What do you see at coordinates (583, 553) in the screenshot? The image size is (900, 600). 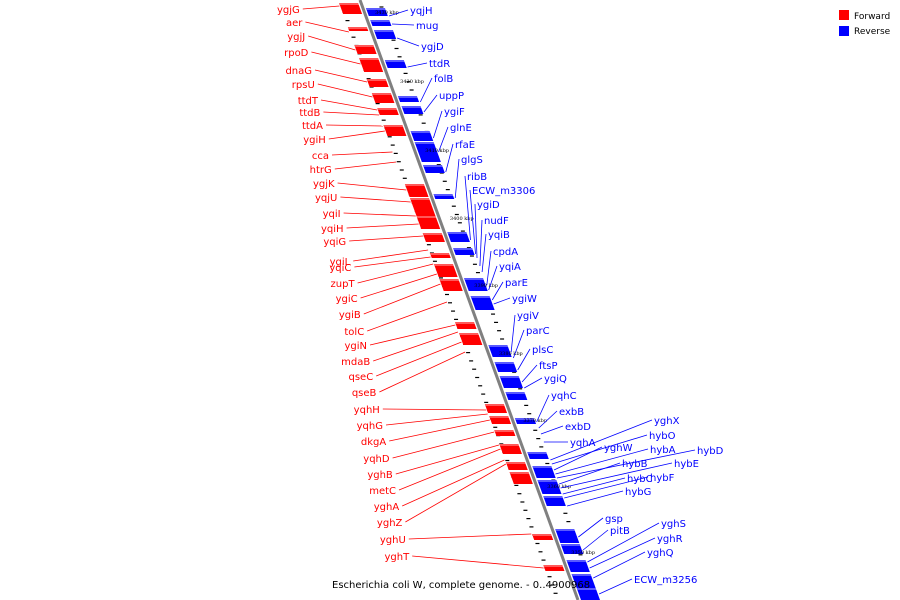 I see `scale-label: 3350 kbp` at bounding box center [583, 553].